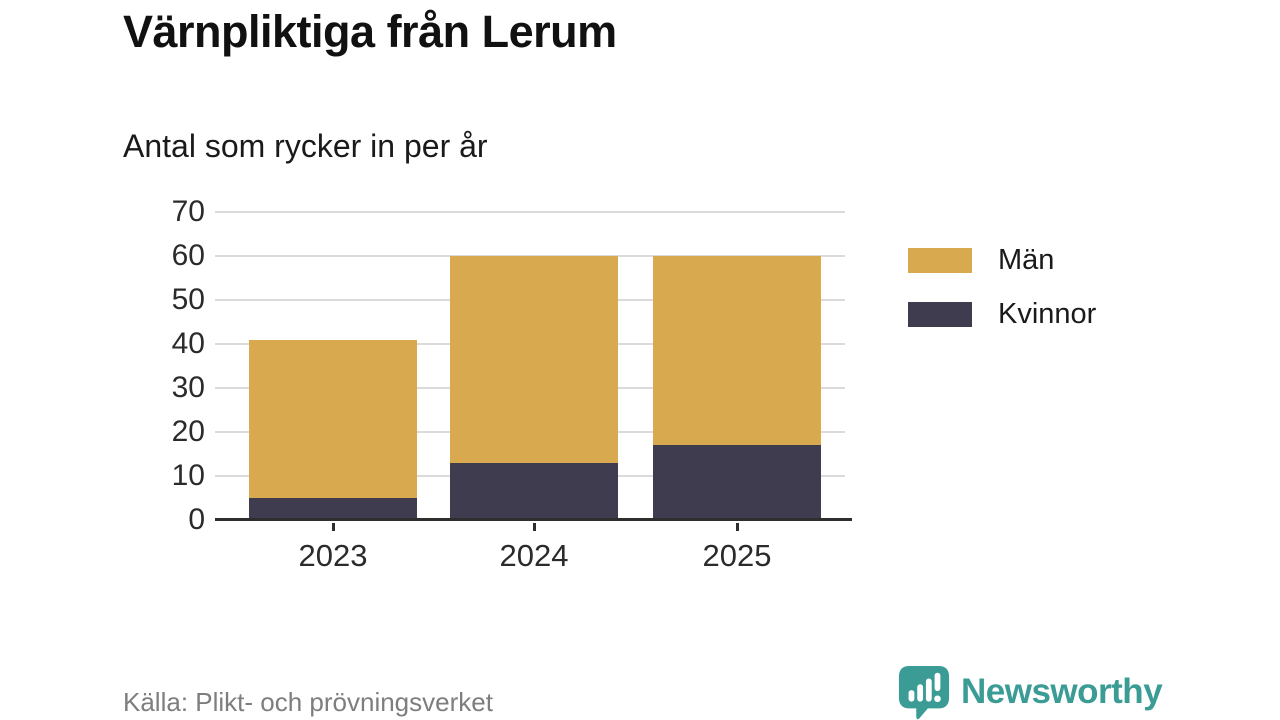 The image size is (1280, 720). What do you see at coordinates (333, 509) in the screenshot?
I see `bar-segment-kvinnor-2023` at bounding box center [333, 509].